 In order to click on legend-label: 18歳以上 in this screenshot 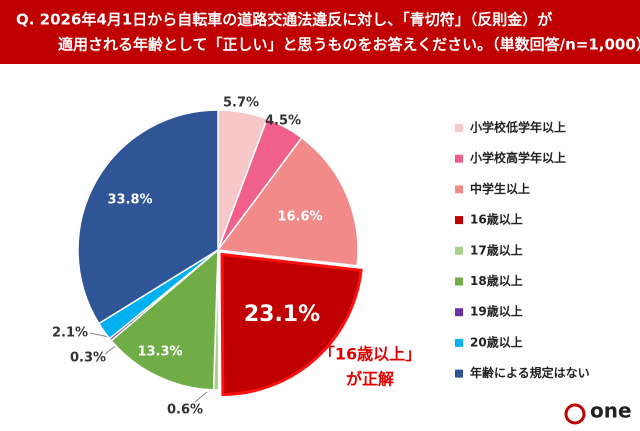, I will do `click(496, 280)`.